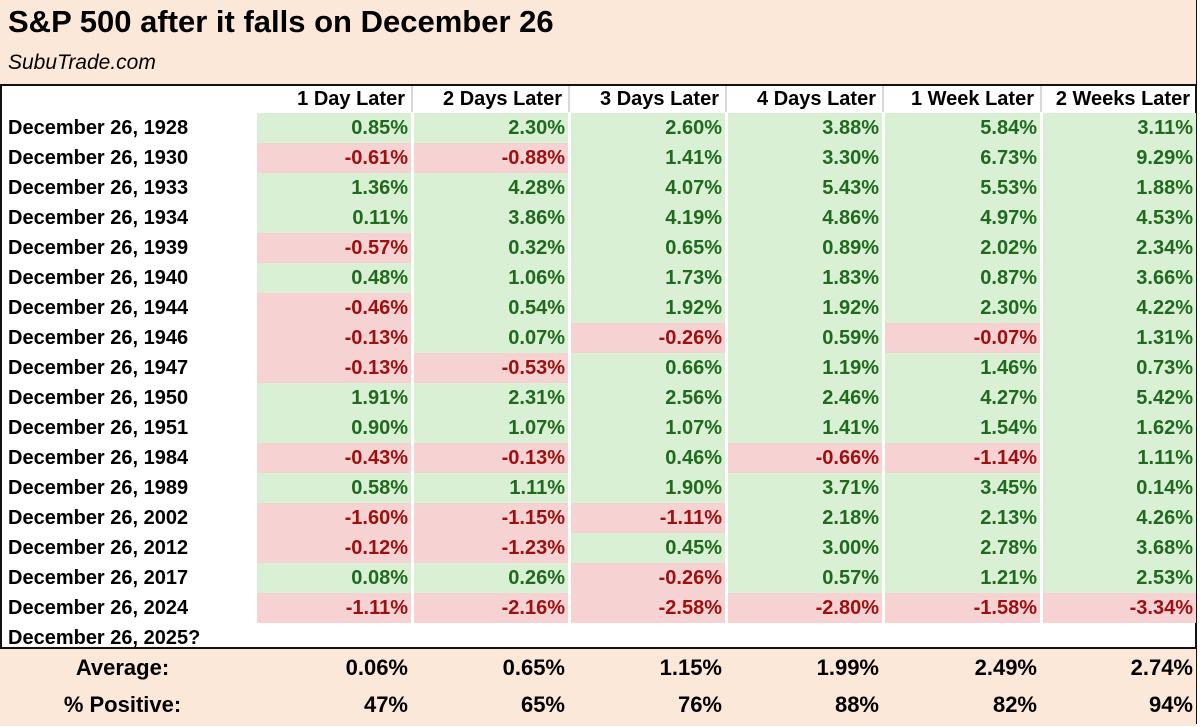 This screenshot has width=1200, height=727. I want to click on table-cell: -0.46%, so click(334, 308).